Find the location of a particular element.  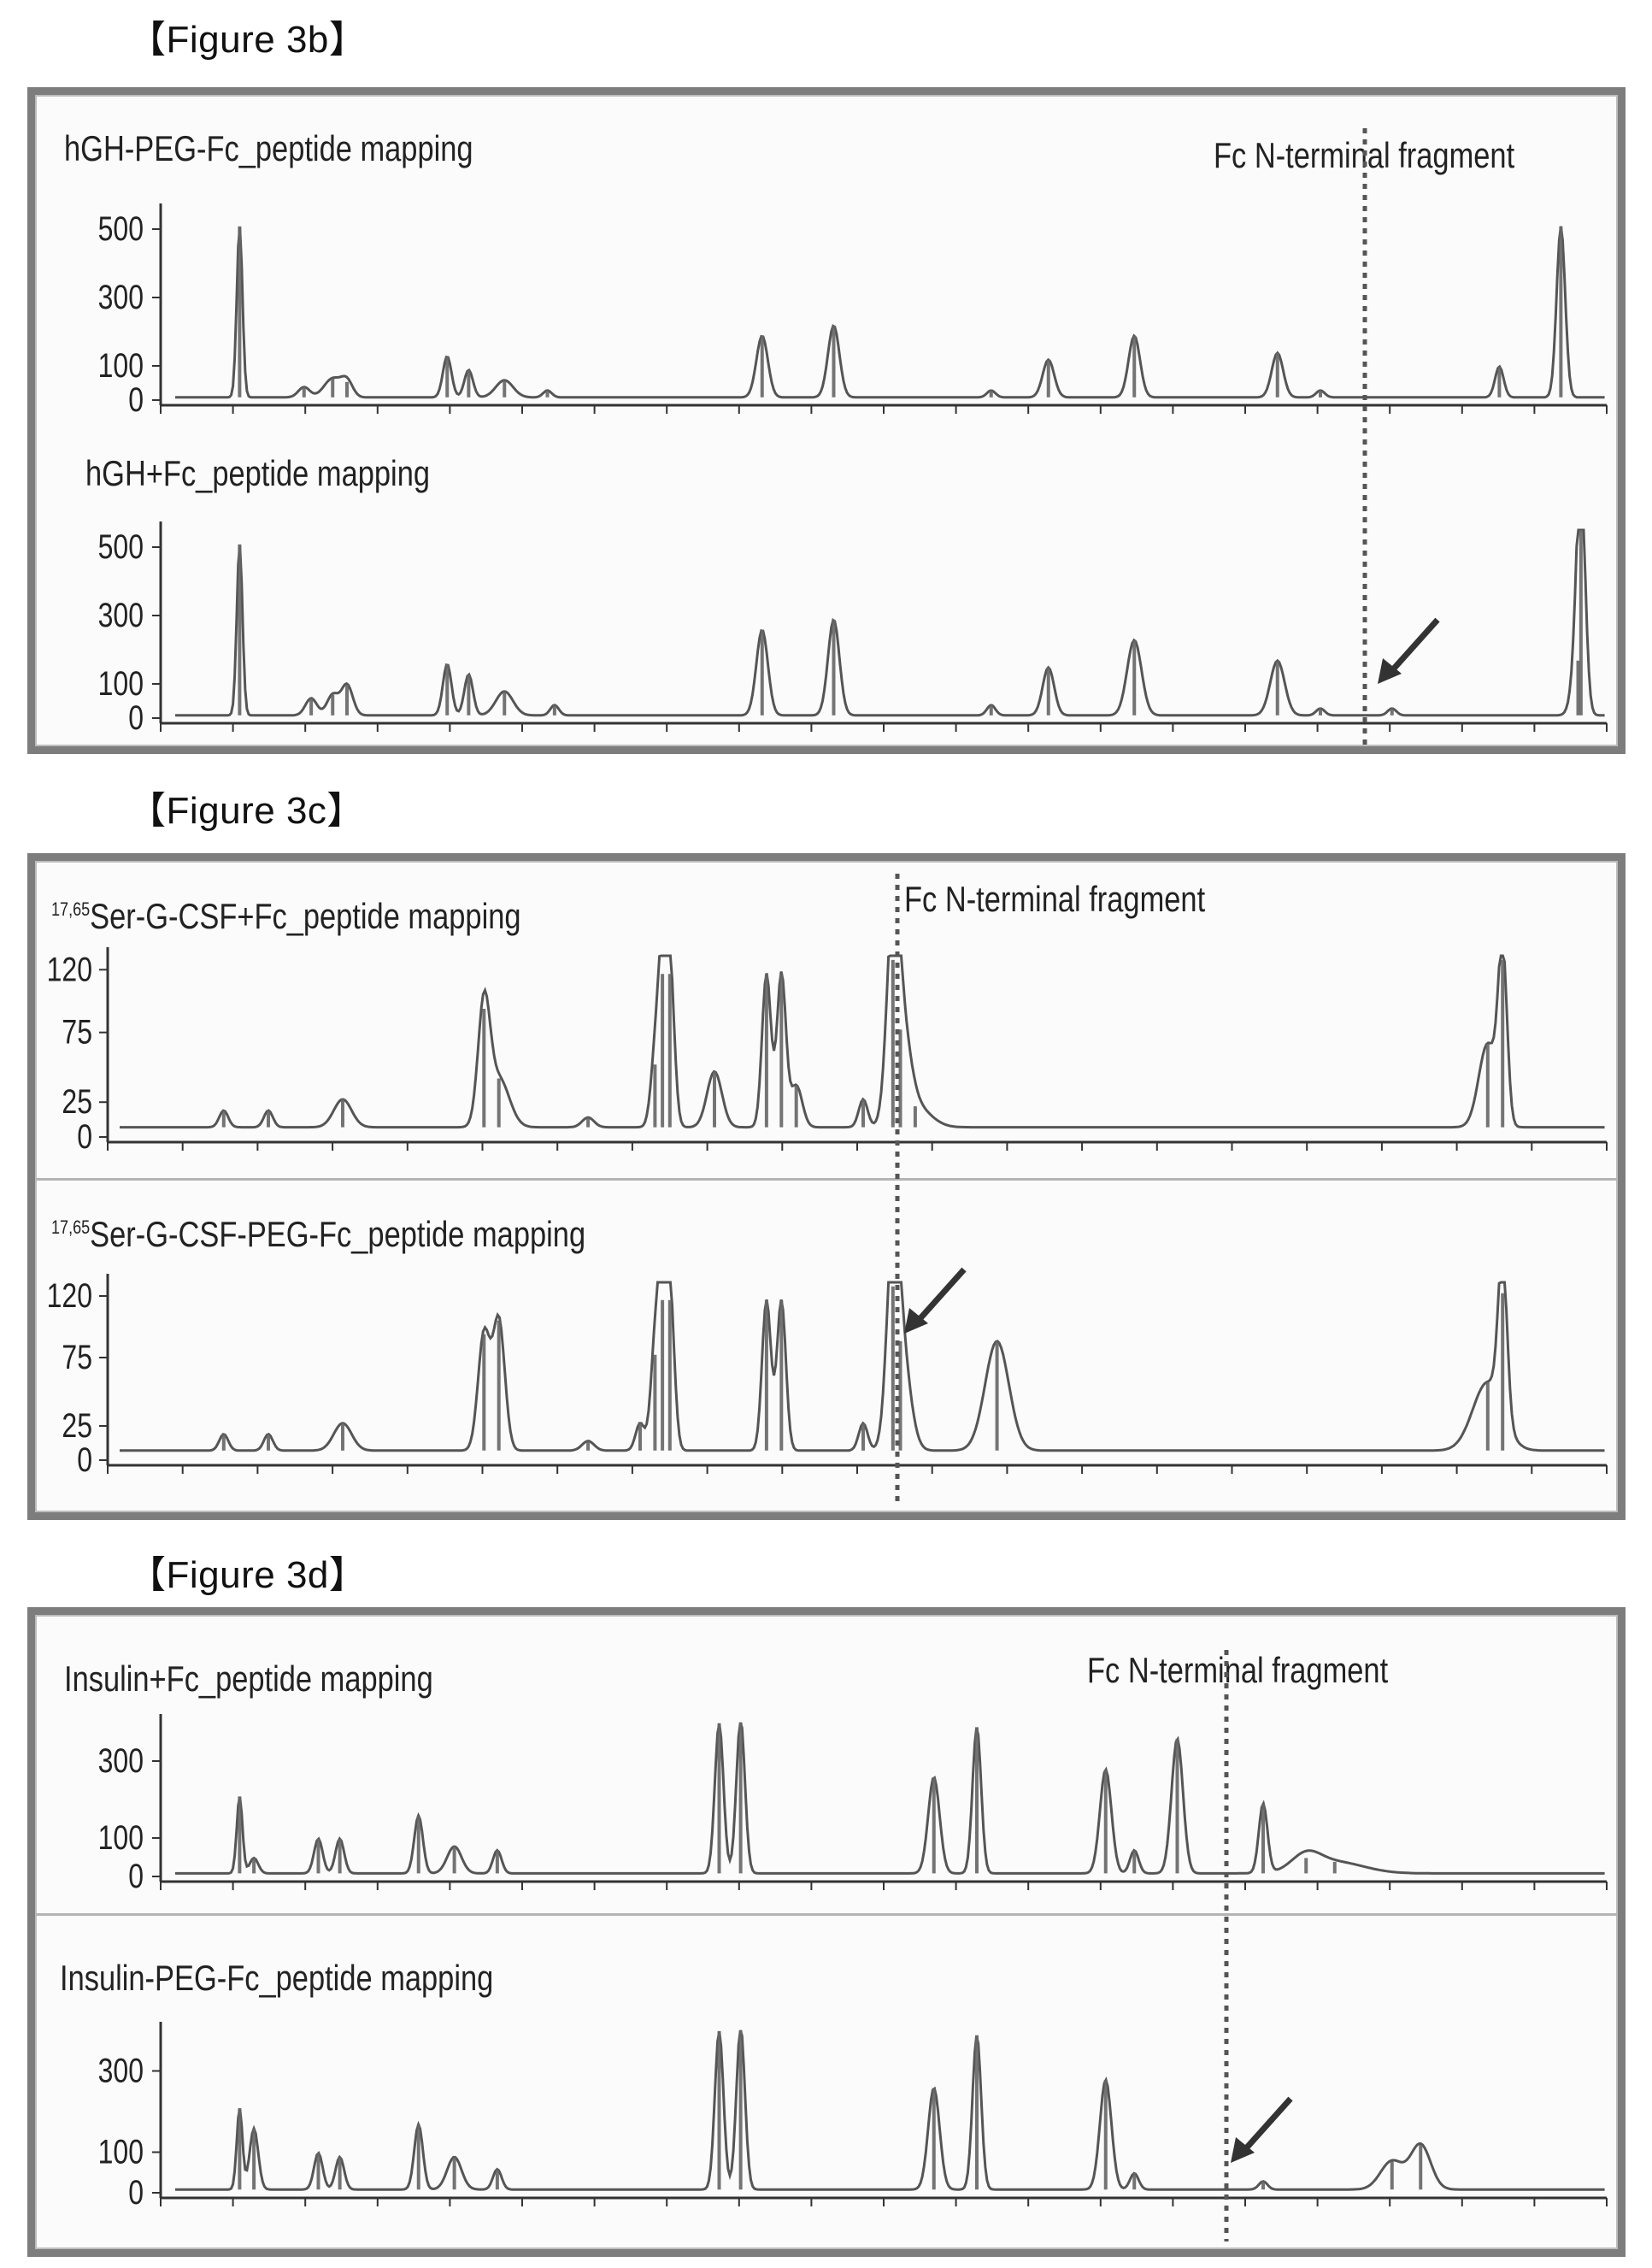

figure-3c-top-panel-title: 17,65Ser-G-CSF+Fc_peptide mapping is located at coordinates (286, 916).